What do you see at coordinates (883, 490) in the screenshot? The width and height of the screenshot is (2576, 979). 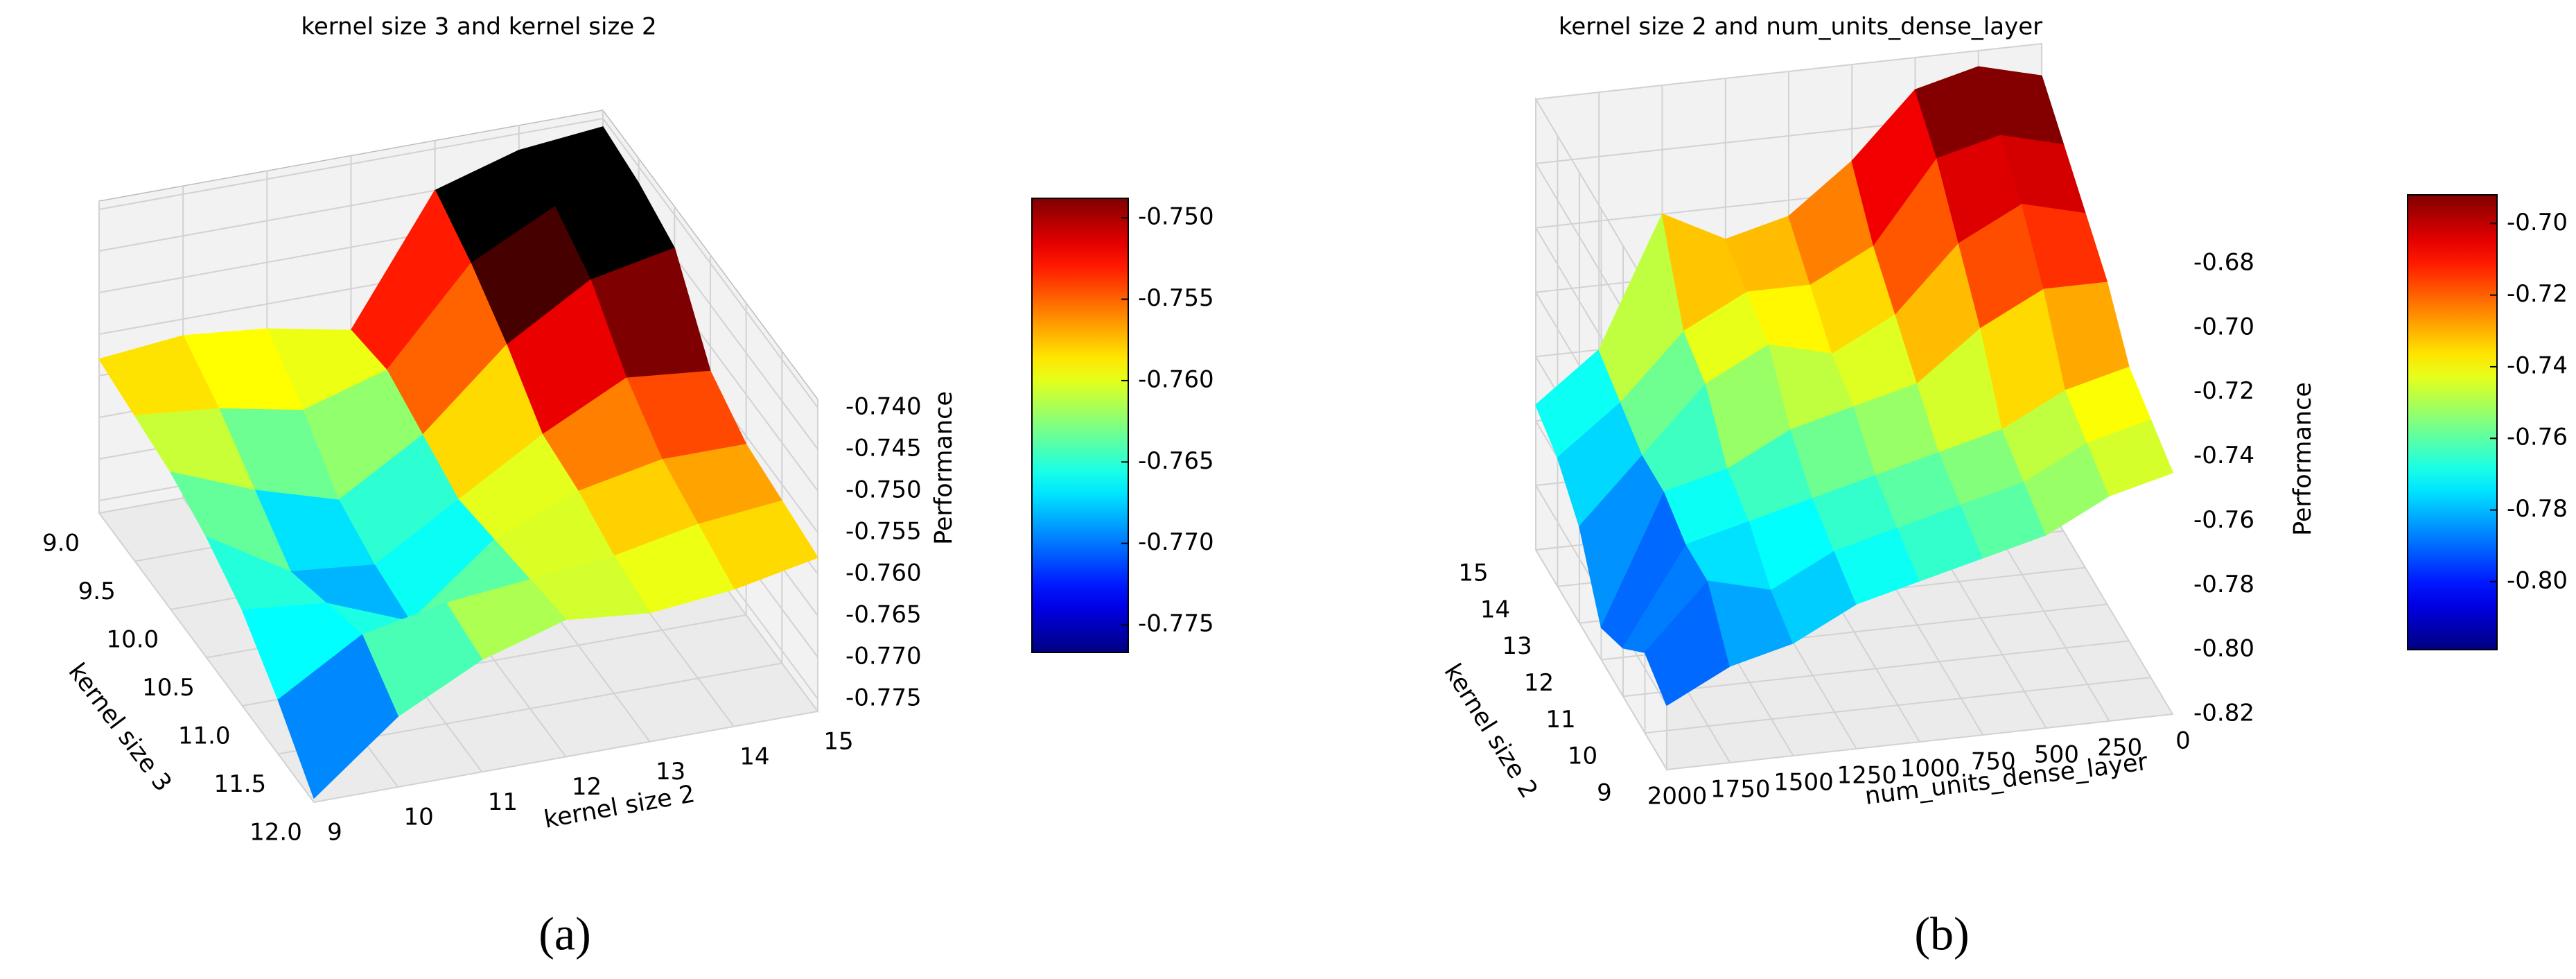 I see `z-tick-label: -0.750` at bounding box center [883, 490].